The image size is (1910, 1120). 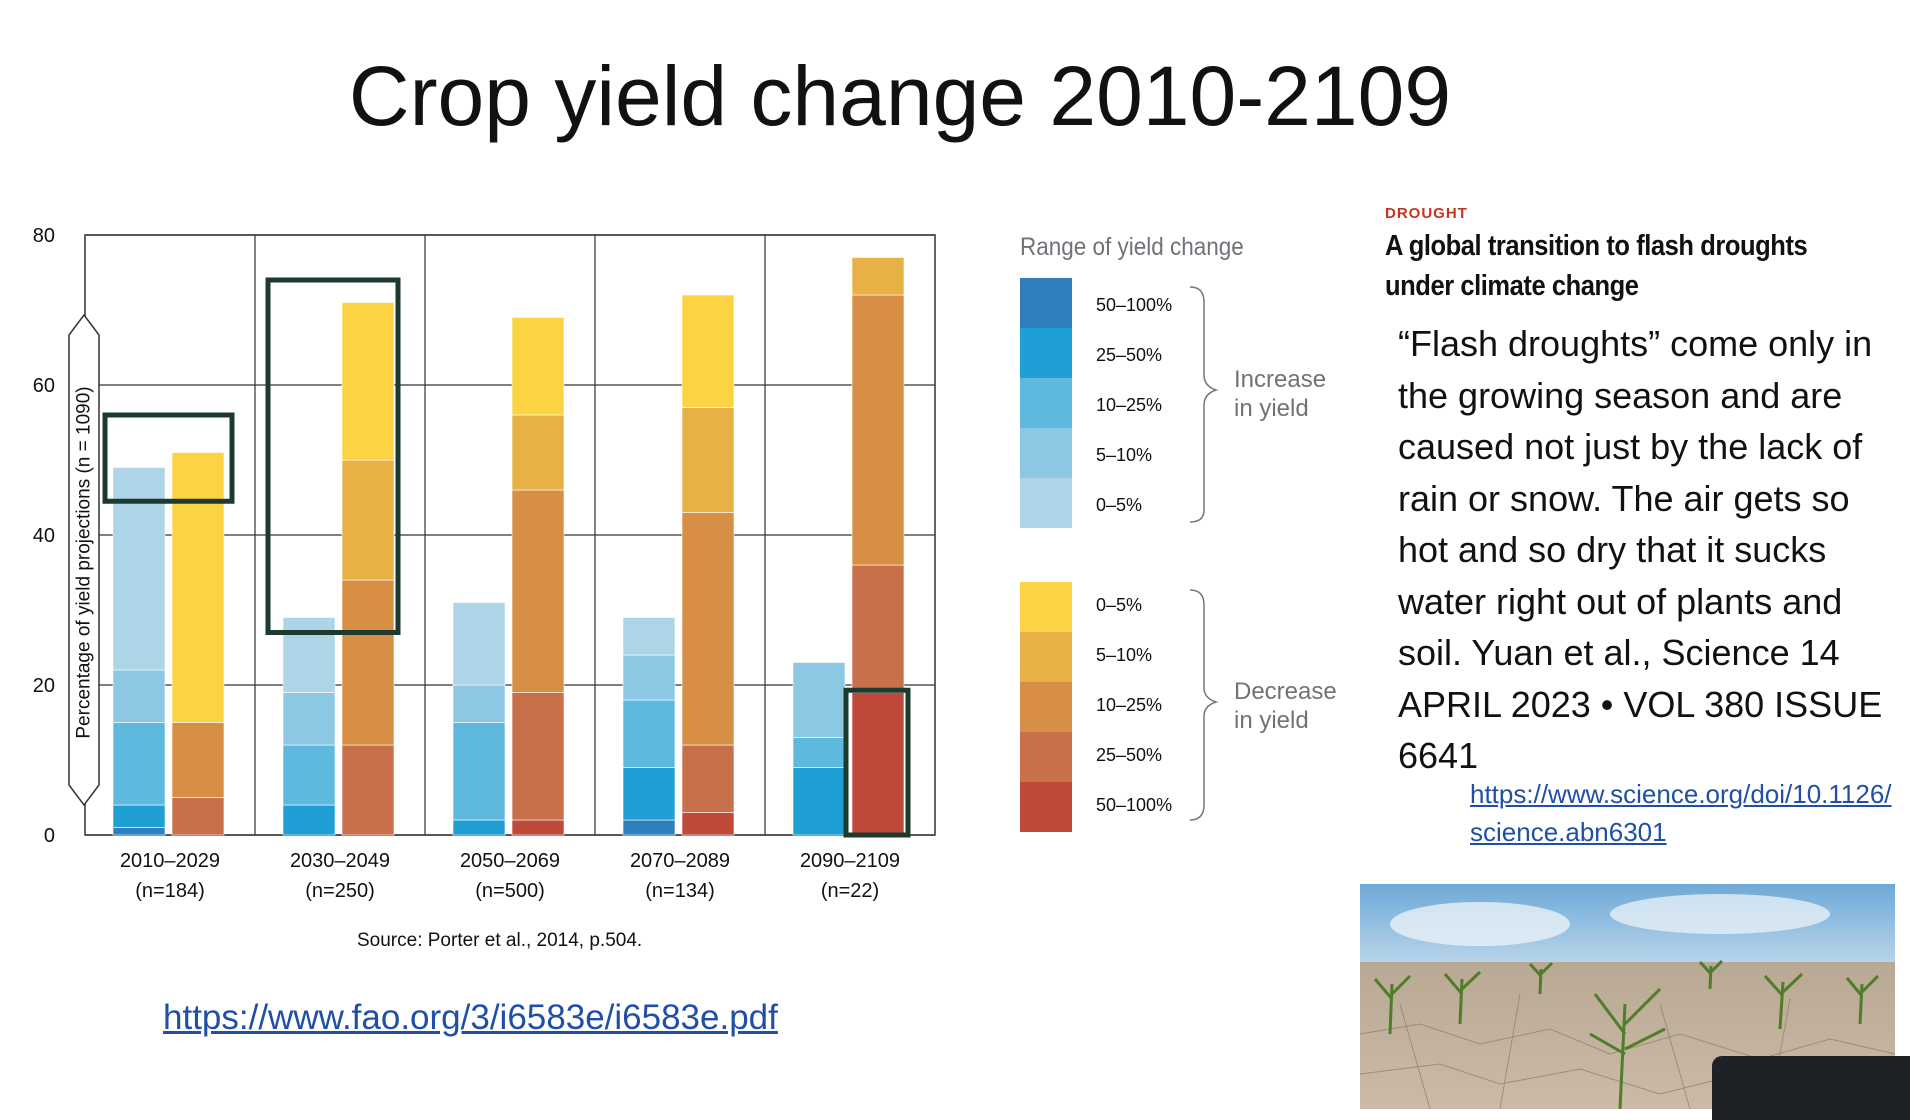 I want to click on legend-increase-label-line2: in yield, so click(x=1271, y=408).